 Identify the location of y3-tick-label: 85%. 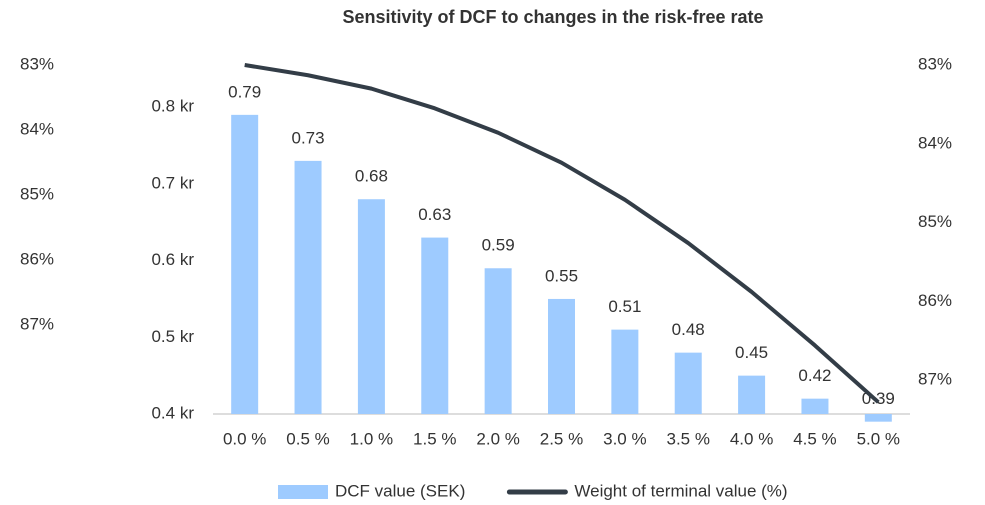
(37, 193).